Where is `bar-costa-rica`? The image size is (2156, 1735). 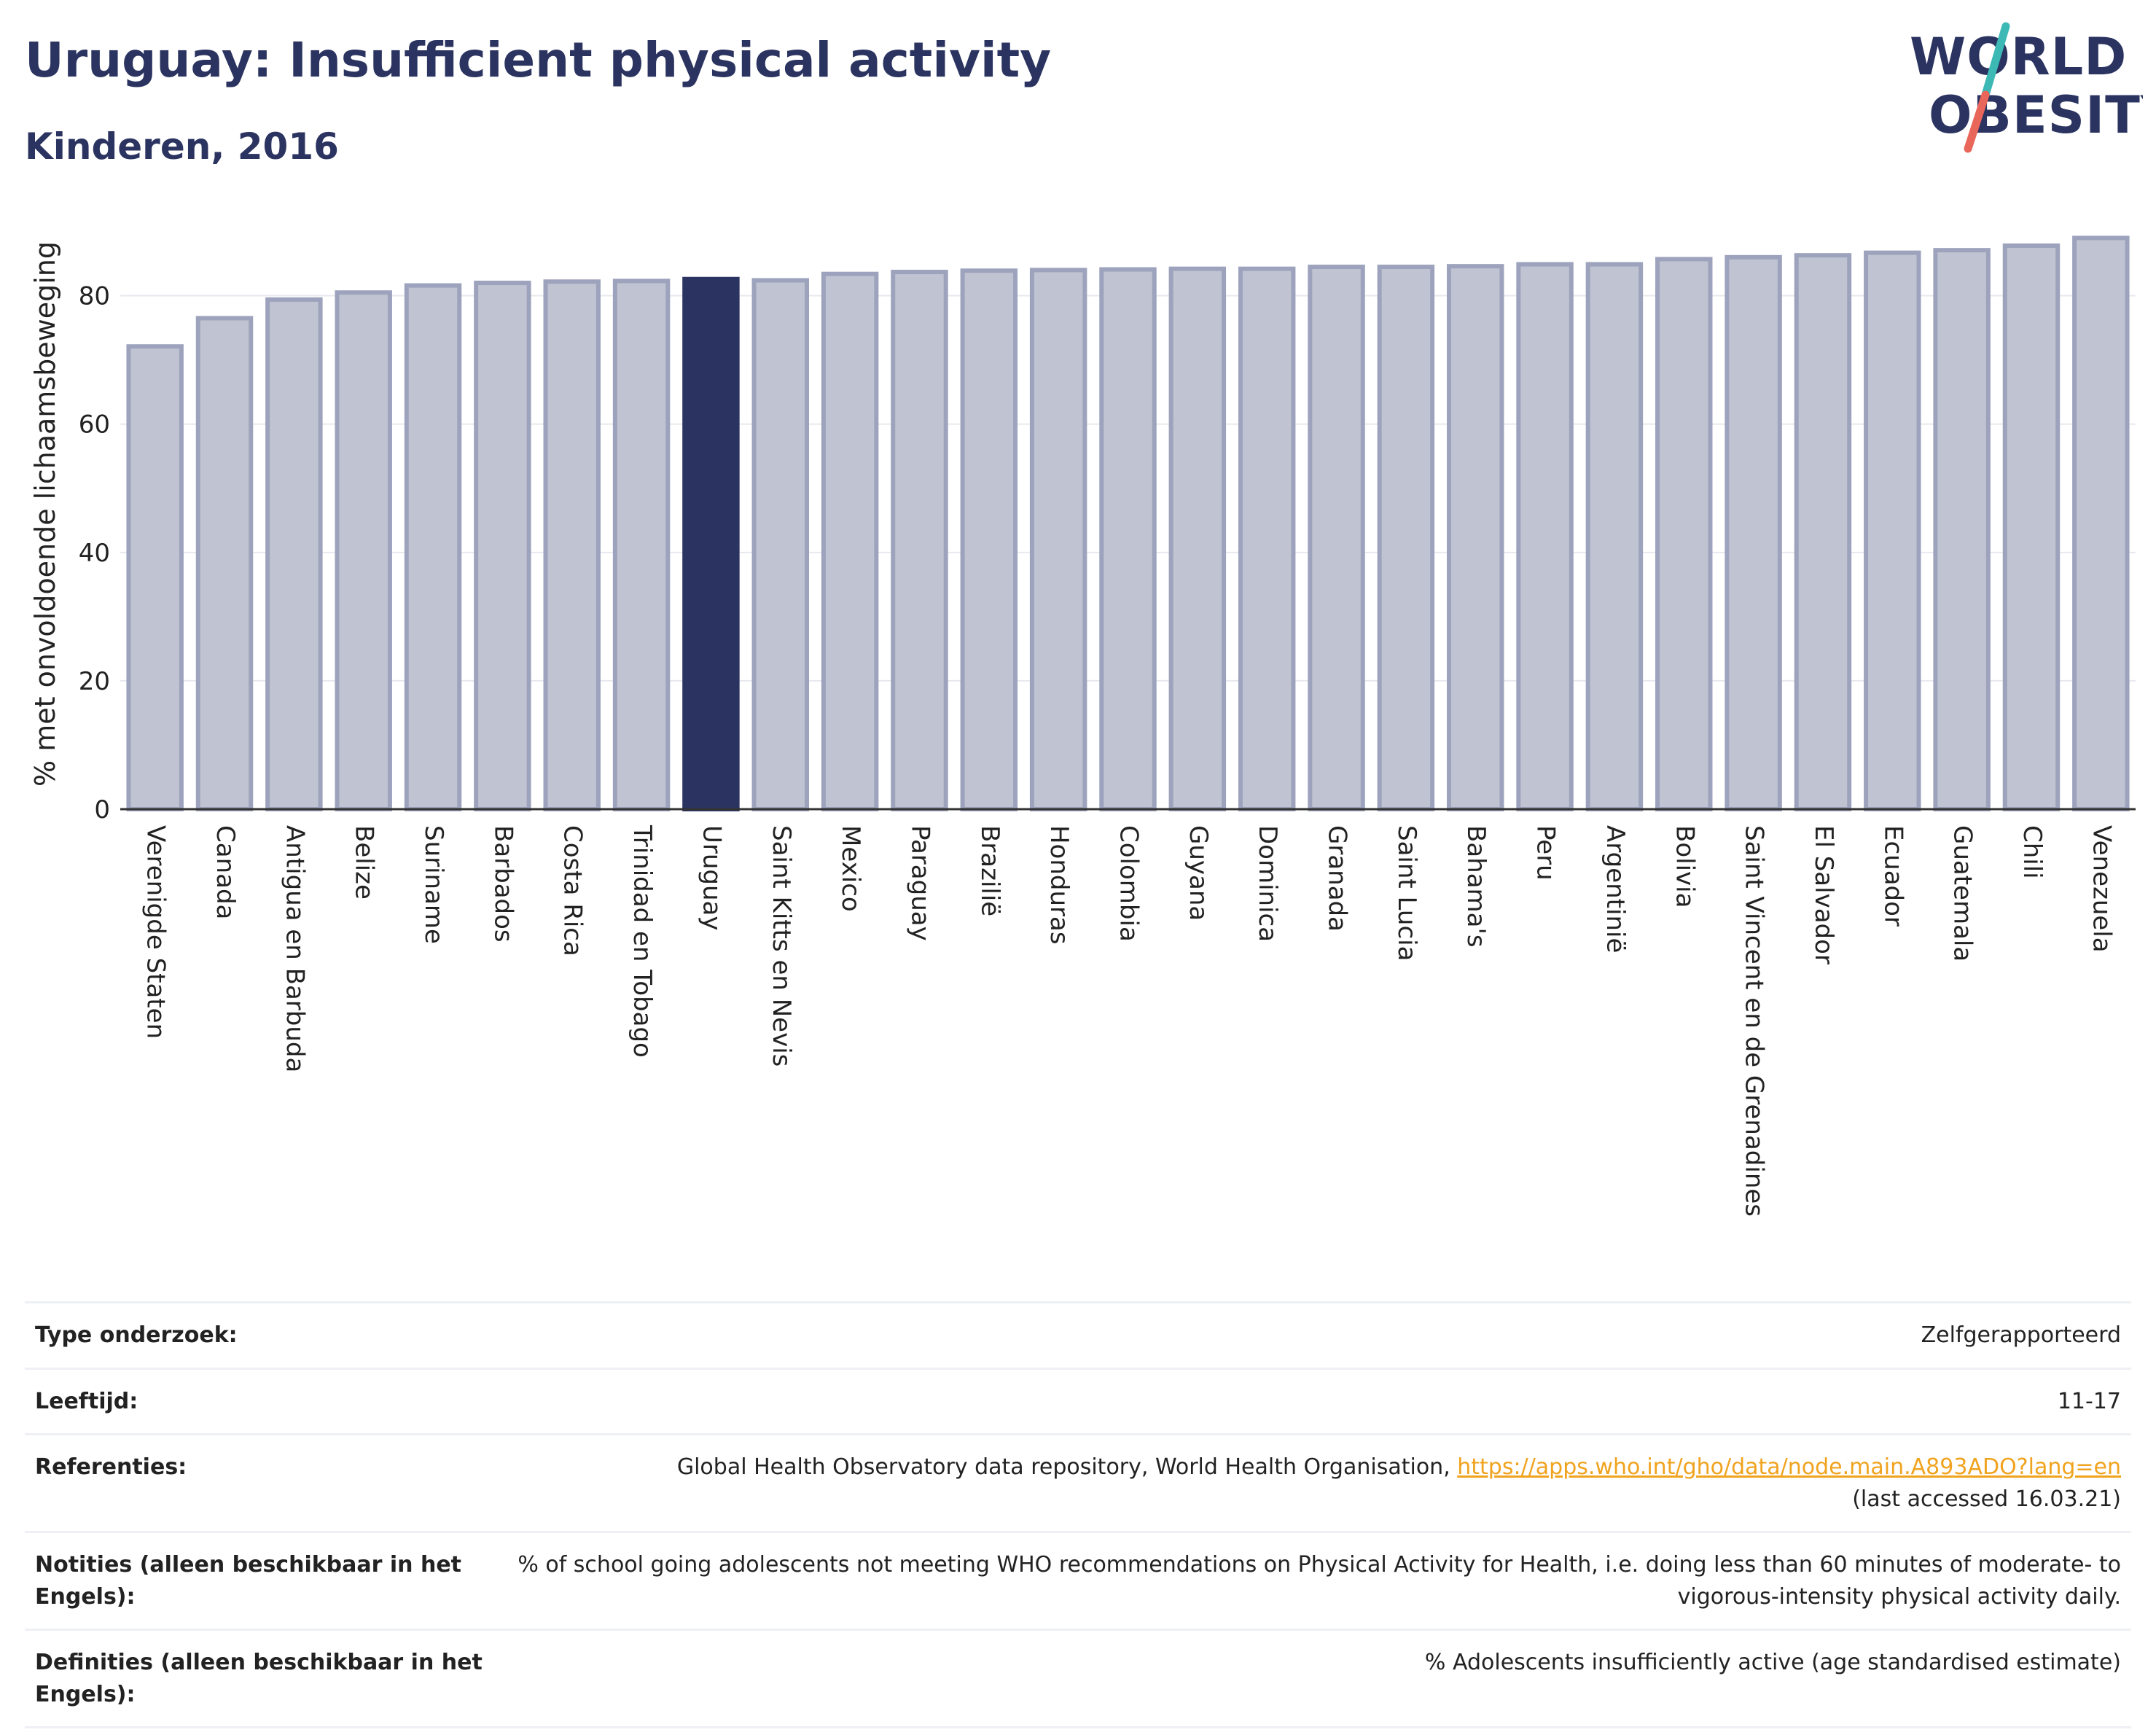 bar-costa-rica is located at coordinates (572, 545).